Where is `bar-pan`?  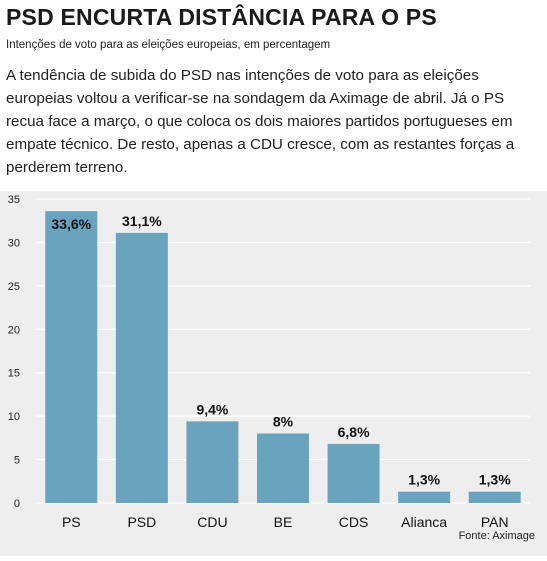
bar-pan is located at coordinates (494, 497).